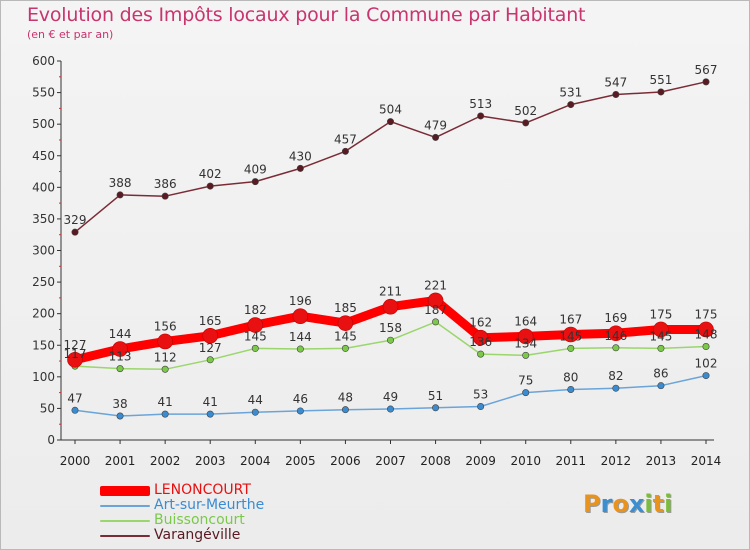 This screenshot has height=550, width=750. Describe the element at coordinates (182, 535) in the screenshot. I see `legend-item: Varangéville` at that location.